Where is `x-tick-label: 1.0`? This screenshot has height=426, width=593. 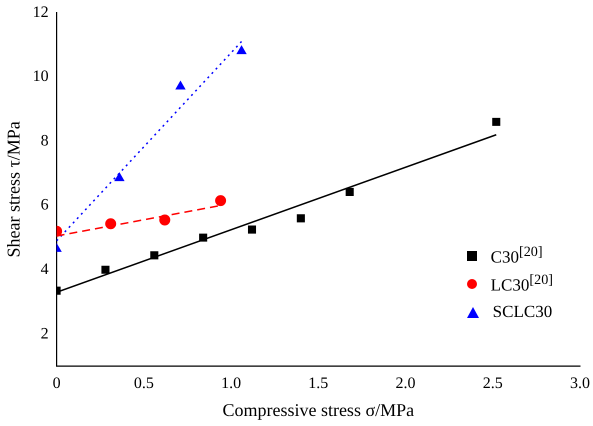
x-tick-label: 1.0 is located at coordinates (231, 383).